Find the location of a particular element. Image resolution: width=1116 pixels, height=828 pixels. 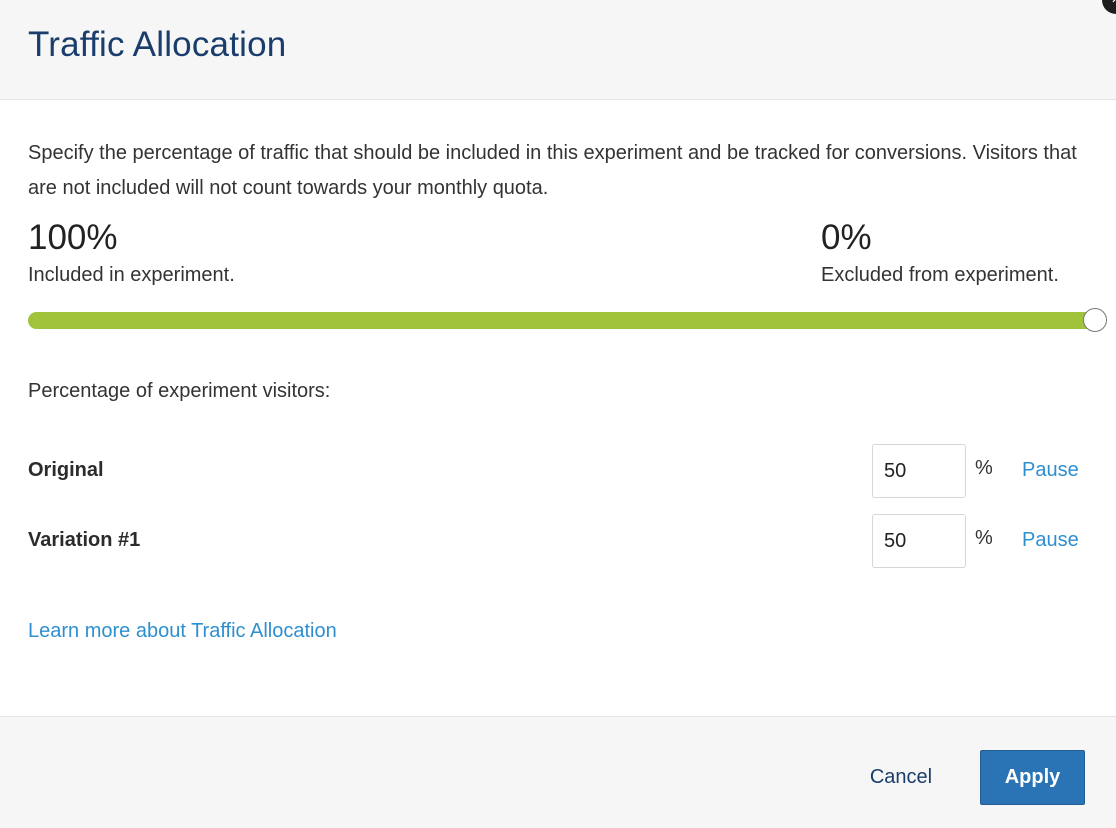

dialog-title: Traffic Allocation is located at coordinates (157, 44).